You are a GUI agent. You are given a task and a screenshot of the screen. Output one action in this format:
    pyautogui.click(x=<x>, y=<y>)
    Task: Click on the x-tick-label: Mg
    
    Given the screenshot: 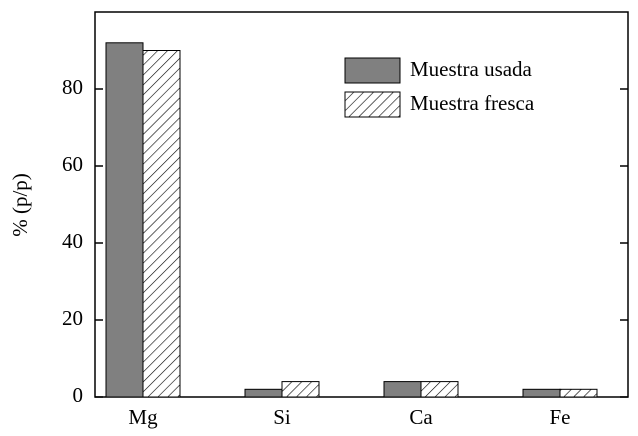 What is the action you would take?
    pyautogui.click(x=143, y=417)
    